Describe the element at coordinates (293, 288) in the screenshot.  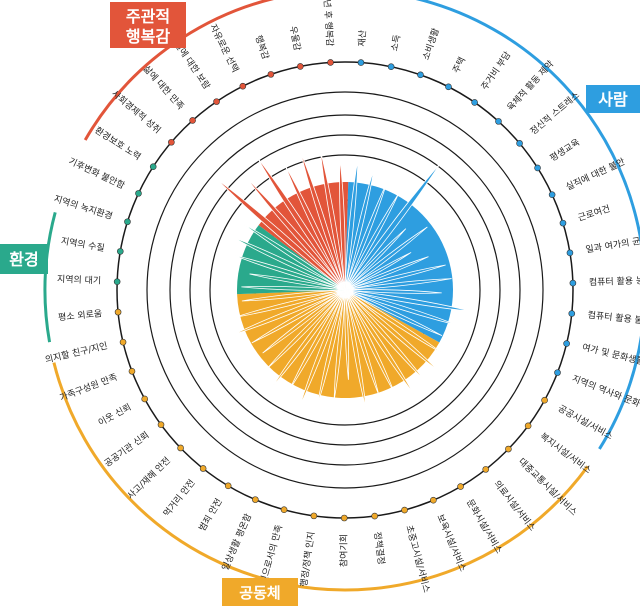
I see `petal-환경-0` at that location.